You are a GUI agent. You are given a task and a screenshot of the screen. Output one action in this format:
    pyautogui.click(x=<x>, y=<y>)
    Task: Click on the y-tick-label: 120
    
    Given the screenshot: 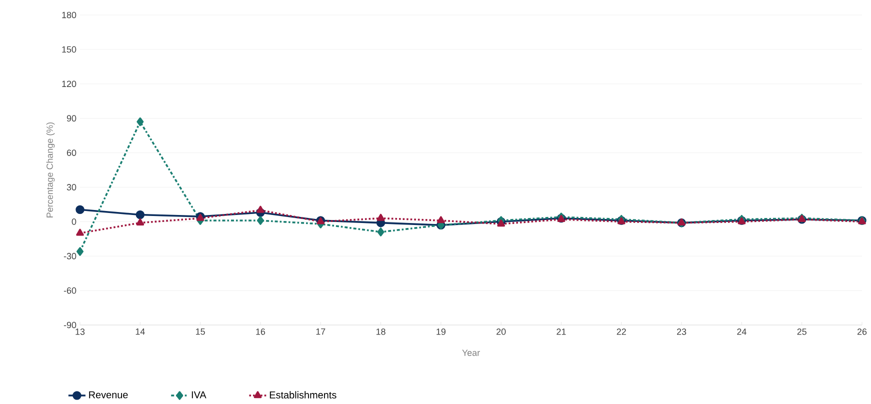 What is the action you would take?
    pyautogui.click(x=69, y=84)
    